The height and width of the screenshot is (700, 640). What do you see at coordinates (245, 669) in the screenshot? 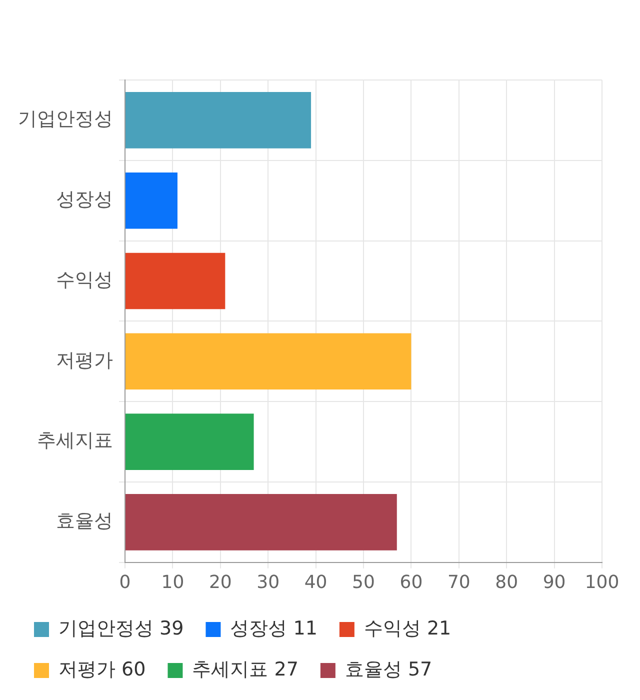
I see `legend-label: 추세지표 27` at bounding box center [245, 669].